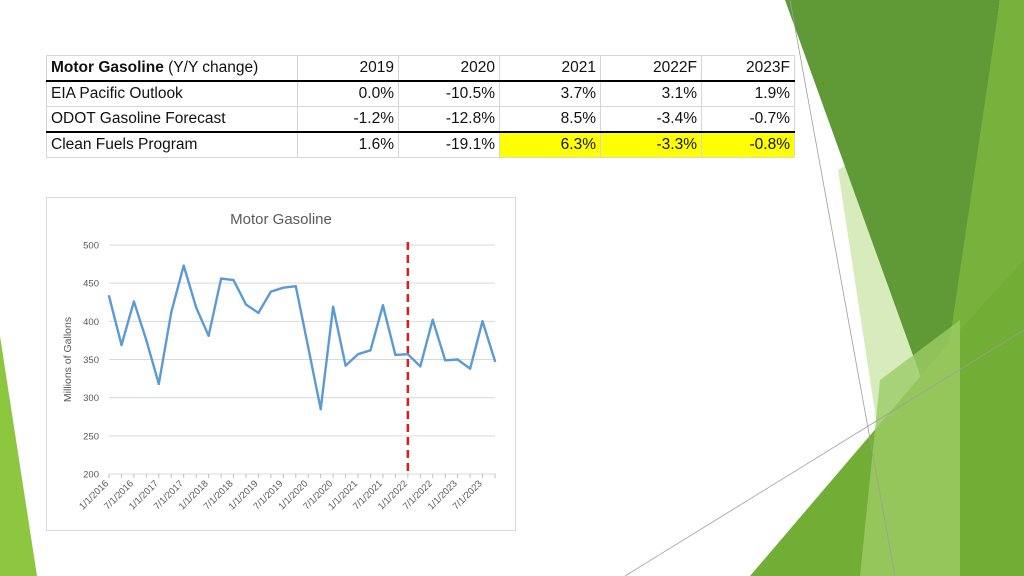  I want to click on table-header-label: Motor Gasoline (Y/Y change), so click(172, 68).